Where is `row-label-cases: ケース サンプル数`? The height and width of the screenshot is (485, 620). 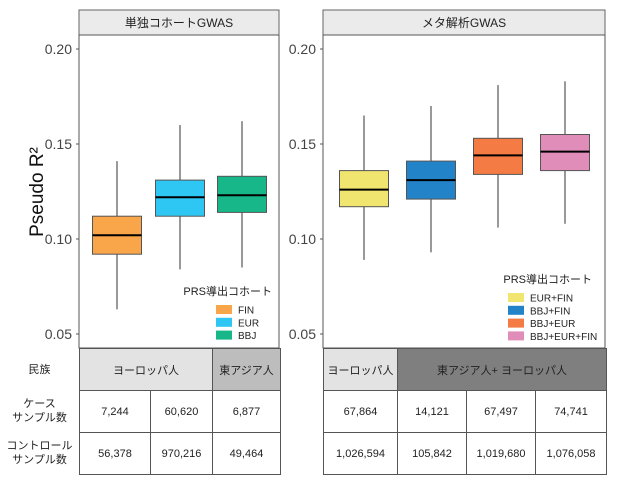 row-label-cases: ケース サンプル数 is located at coordinates (39, 411).